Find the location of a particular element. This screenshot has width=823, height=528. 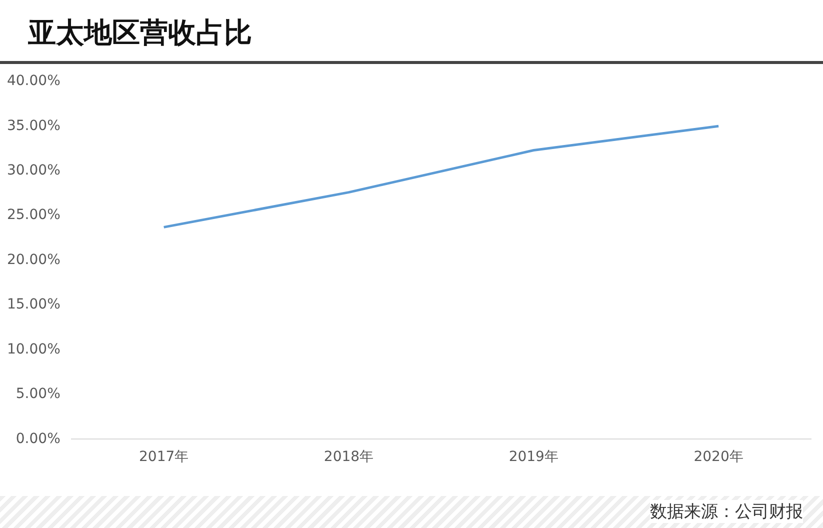

y-tick-label: 20.00% is located at coordinates (33, 260).